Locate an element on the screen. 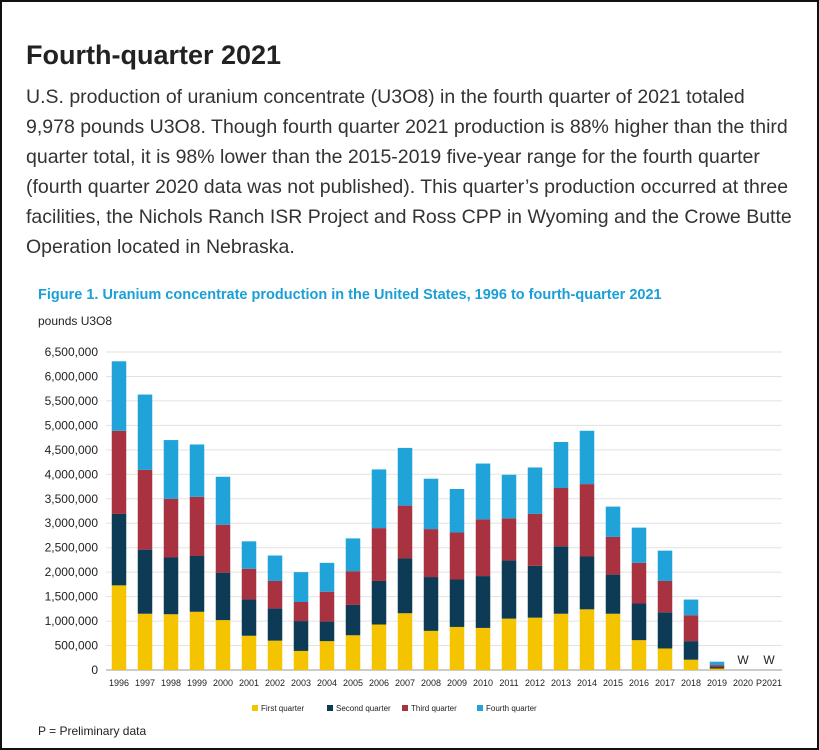 This screenshot has width=819, height=750. x-tick-label: 2010 is located at coordinates (483, 683).